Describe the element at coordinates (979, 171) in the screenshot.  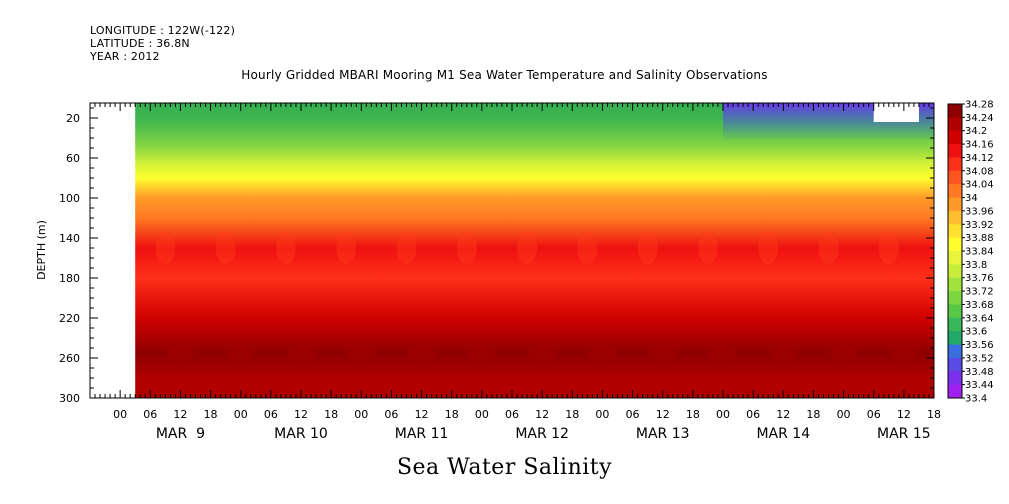
I see `colorbar-label: 34.08` at that location.